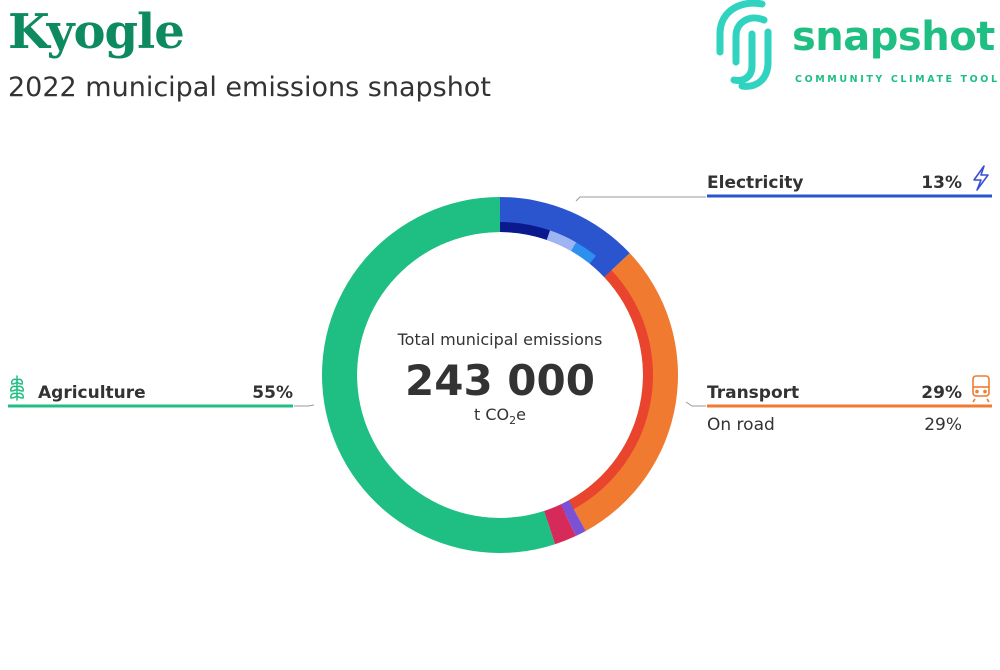 The image size is (1000, 670). What do you see at coordinates (610, 390) in the screenshot?
I see `sub-slice-transport-on-road` at bounding box center [610, 390].